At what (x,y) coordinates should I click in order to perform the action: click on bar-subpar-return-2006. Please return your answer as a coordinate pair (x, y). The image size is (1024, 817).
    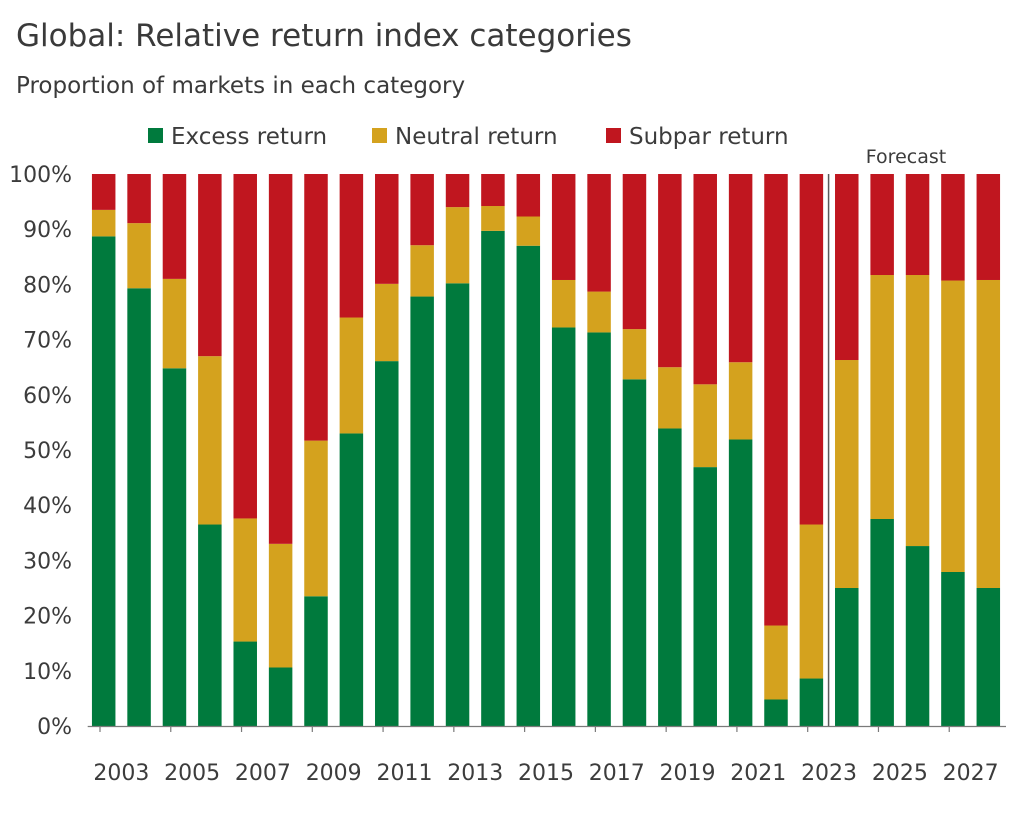
    Looking at the image, I should click on (210, 265).